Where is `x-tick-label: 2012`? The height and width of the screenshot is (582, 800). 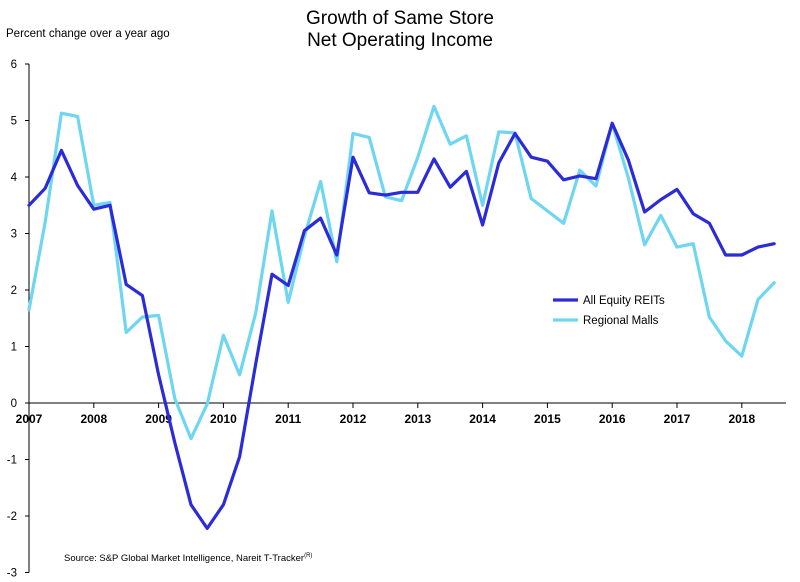 x-tick-label: 2012 is located at coordinates (353, 419).